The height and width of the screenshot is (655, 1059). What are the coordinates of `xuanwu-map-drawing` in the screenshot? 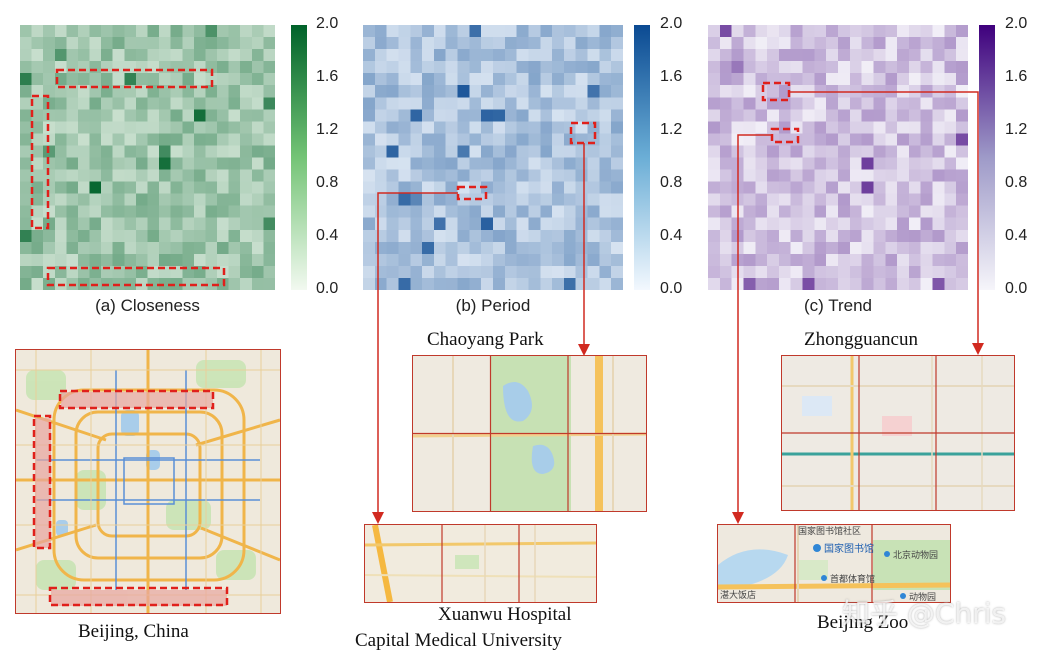 It's located at (480, 563).